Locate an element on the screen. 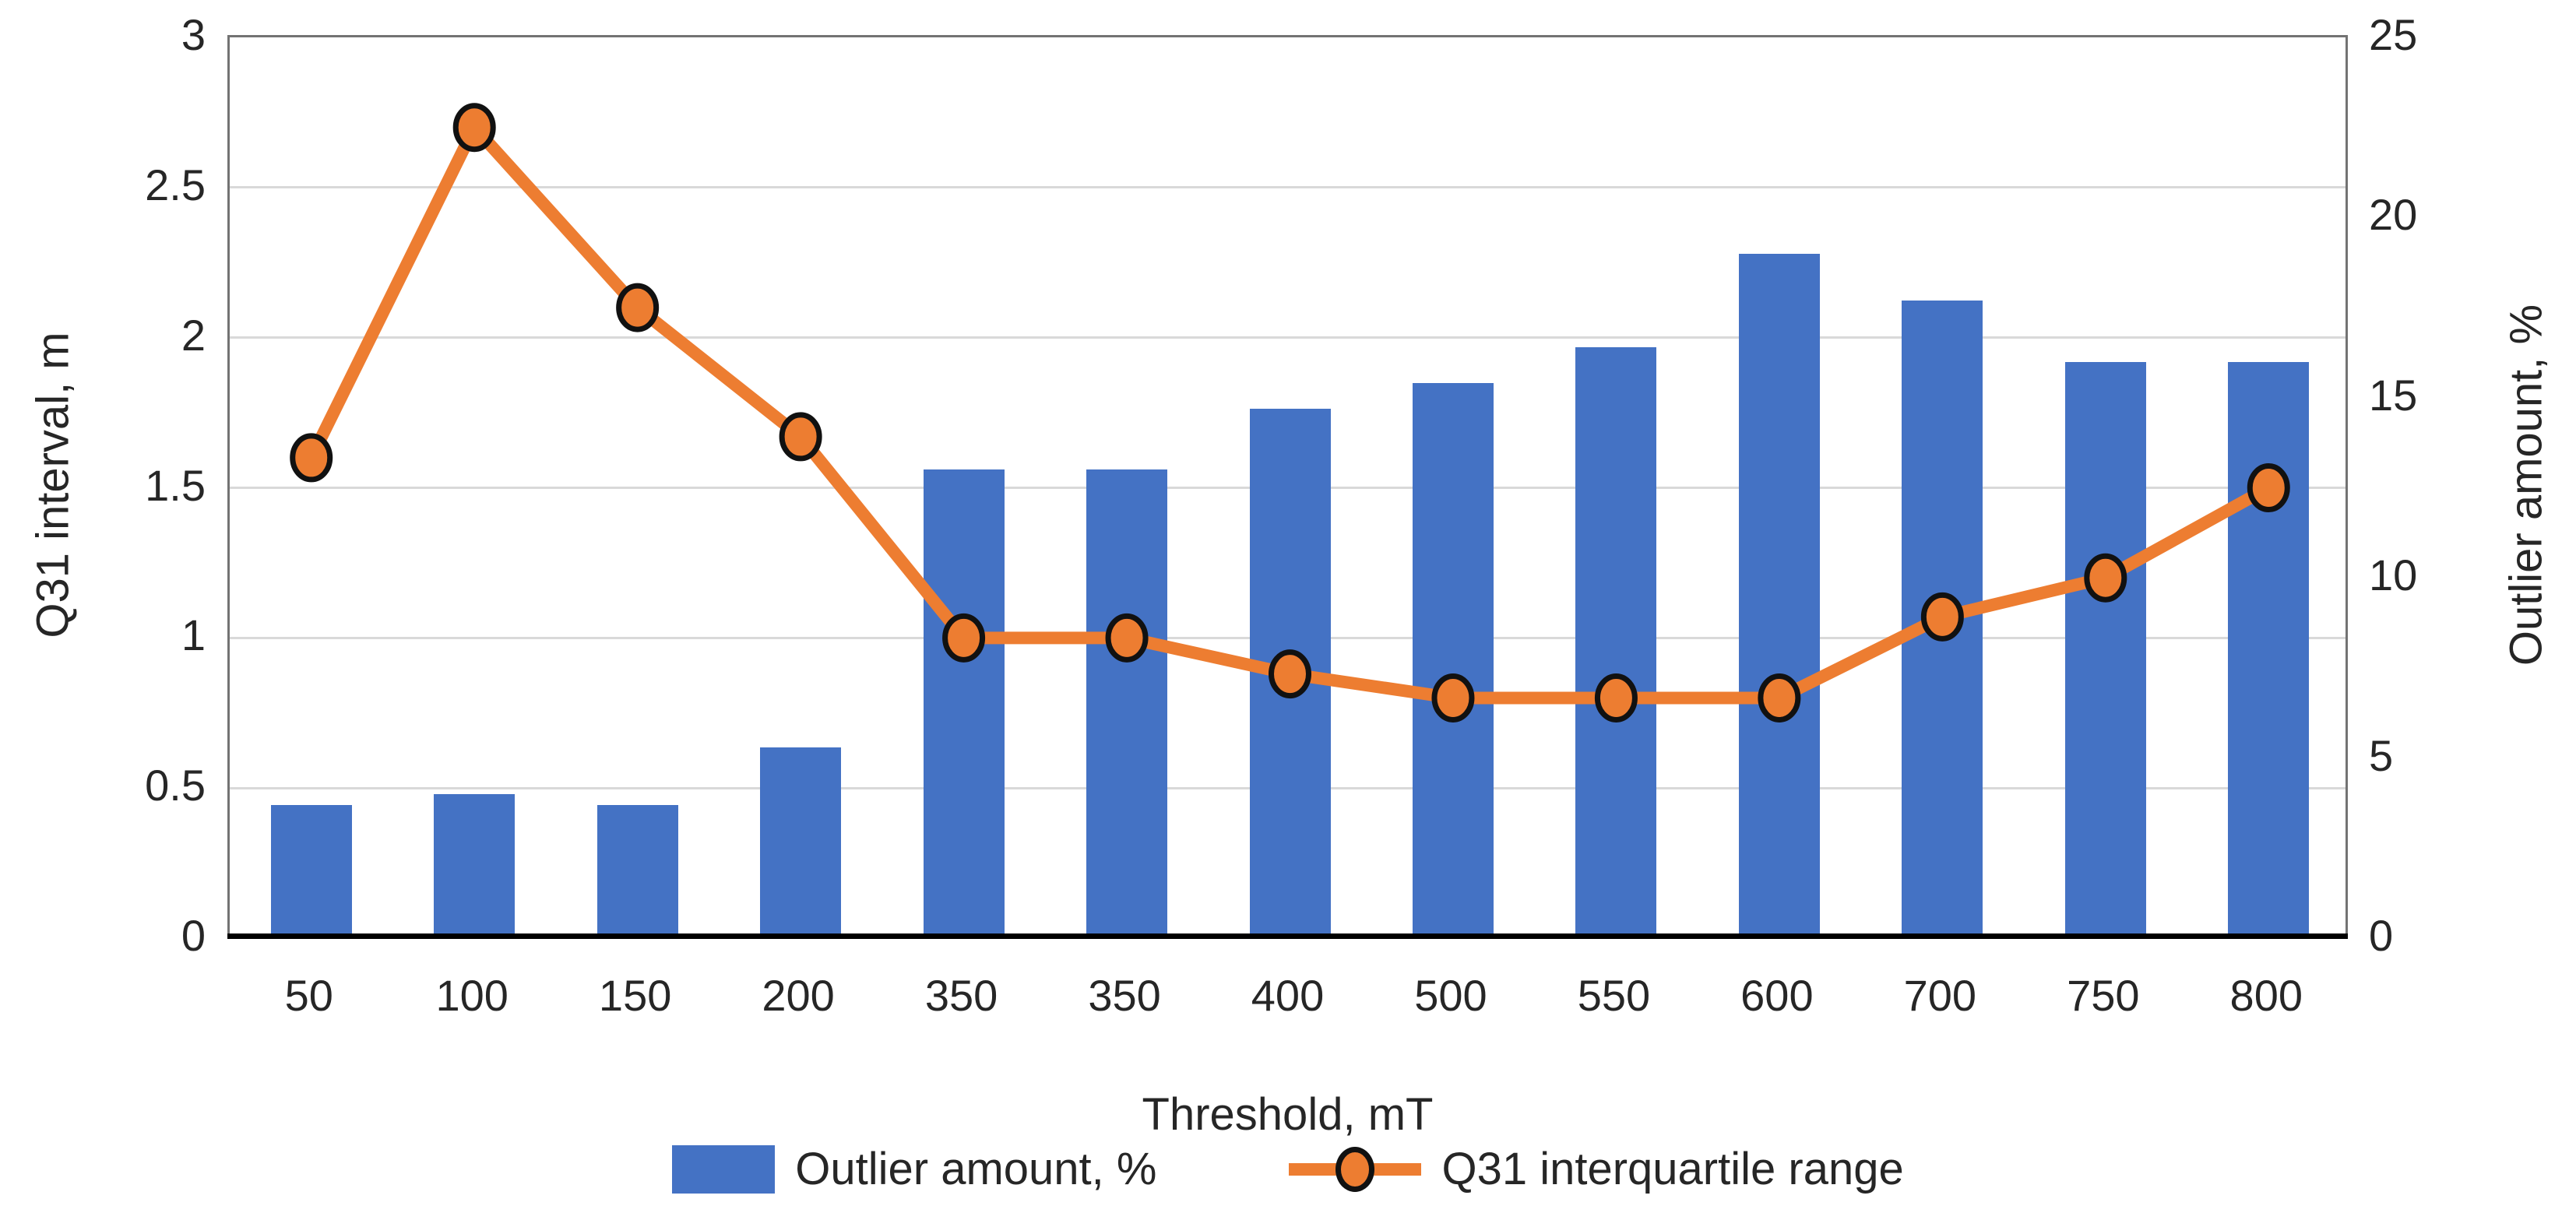  x-axis-title: Threshold, mT is located at coordinates (1288, 1114).